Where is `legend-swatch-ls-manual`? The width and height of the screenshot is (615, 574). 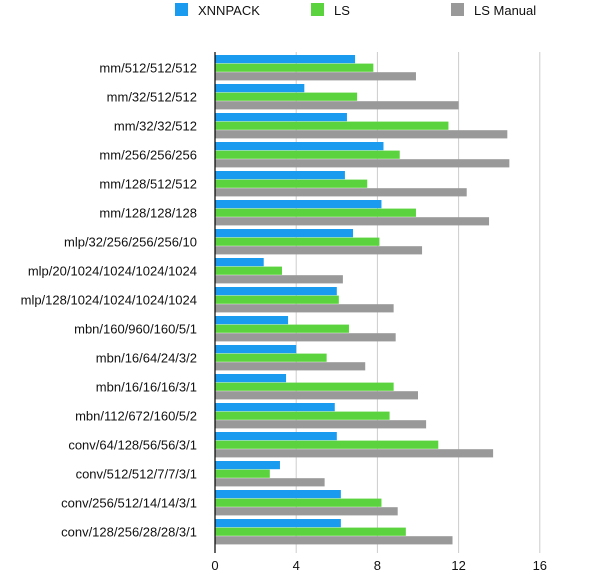 legend-swatch-ls-manual is located at coordinates (457, 9).